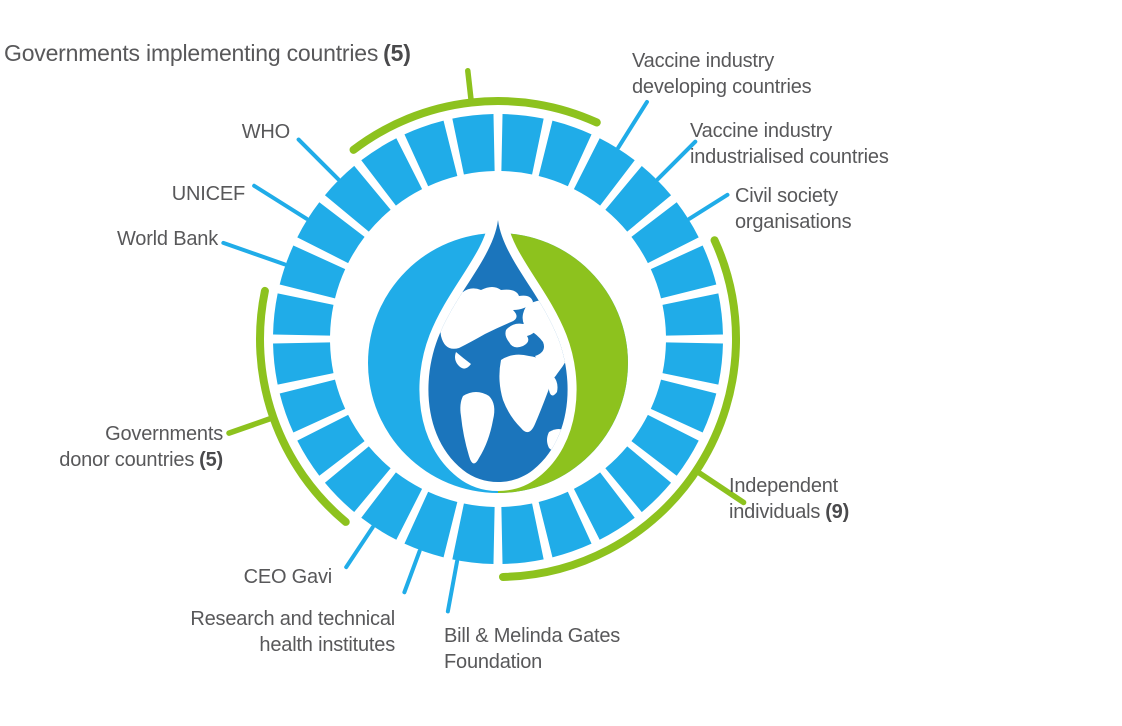  What do you see at coordinates (604, 172) in the screenshot?
I see `ring-segment-vaccine-developing` at bounding box center [604, 172].